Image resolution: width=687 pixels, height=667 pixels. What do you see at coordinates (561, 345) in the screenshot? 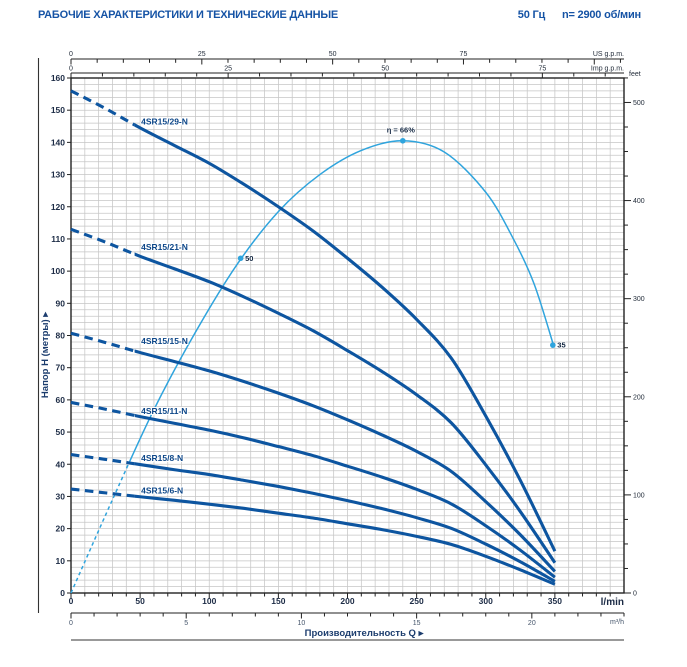
I see `efficiency-marker-label: 35` at bounding box center [561, 345].